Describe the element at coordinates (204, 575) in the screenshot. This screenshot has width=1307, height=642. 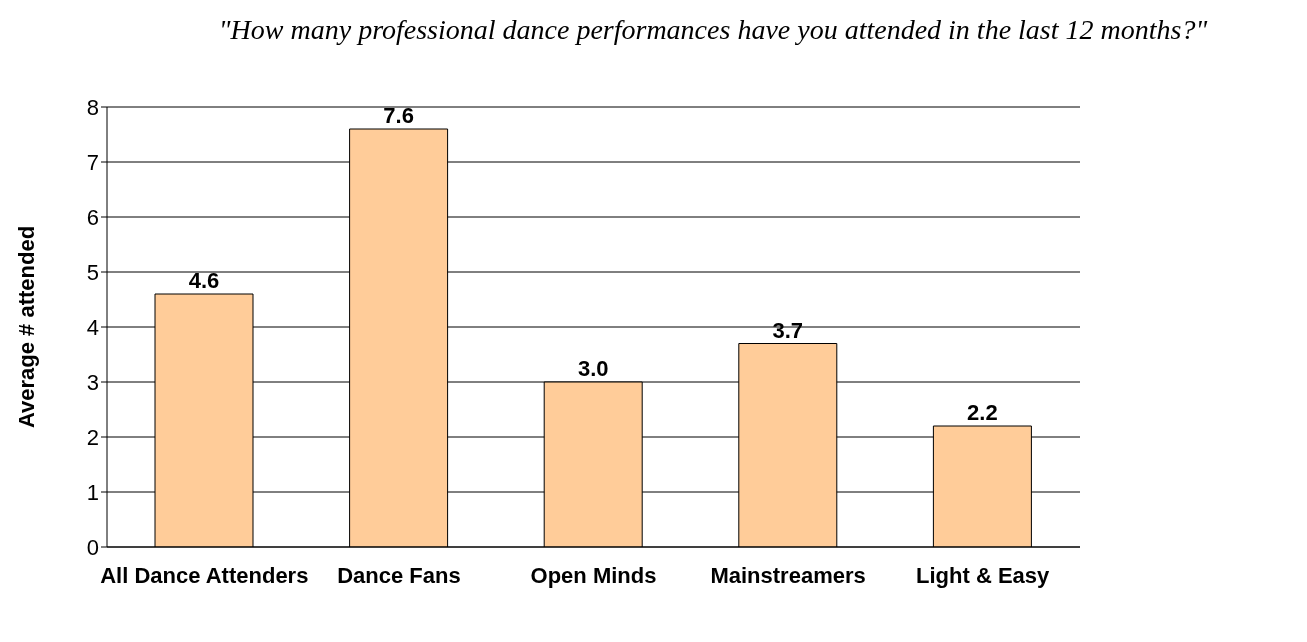
I see `x-tick-label: All Dance Attenders` at that location.